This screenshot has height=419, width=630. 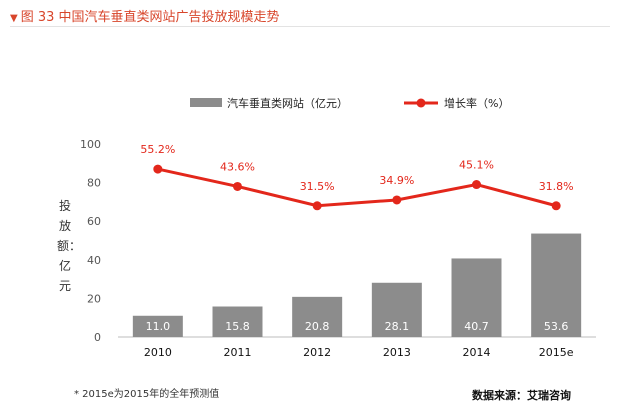 I want to click on bar-value-label: 15.8, so click(x=237, y=326).